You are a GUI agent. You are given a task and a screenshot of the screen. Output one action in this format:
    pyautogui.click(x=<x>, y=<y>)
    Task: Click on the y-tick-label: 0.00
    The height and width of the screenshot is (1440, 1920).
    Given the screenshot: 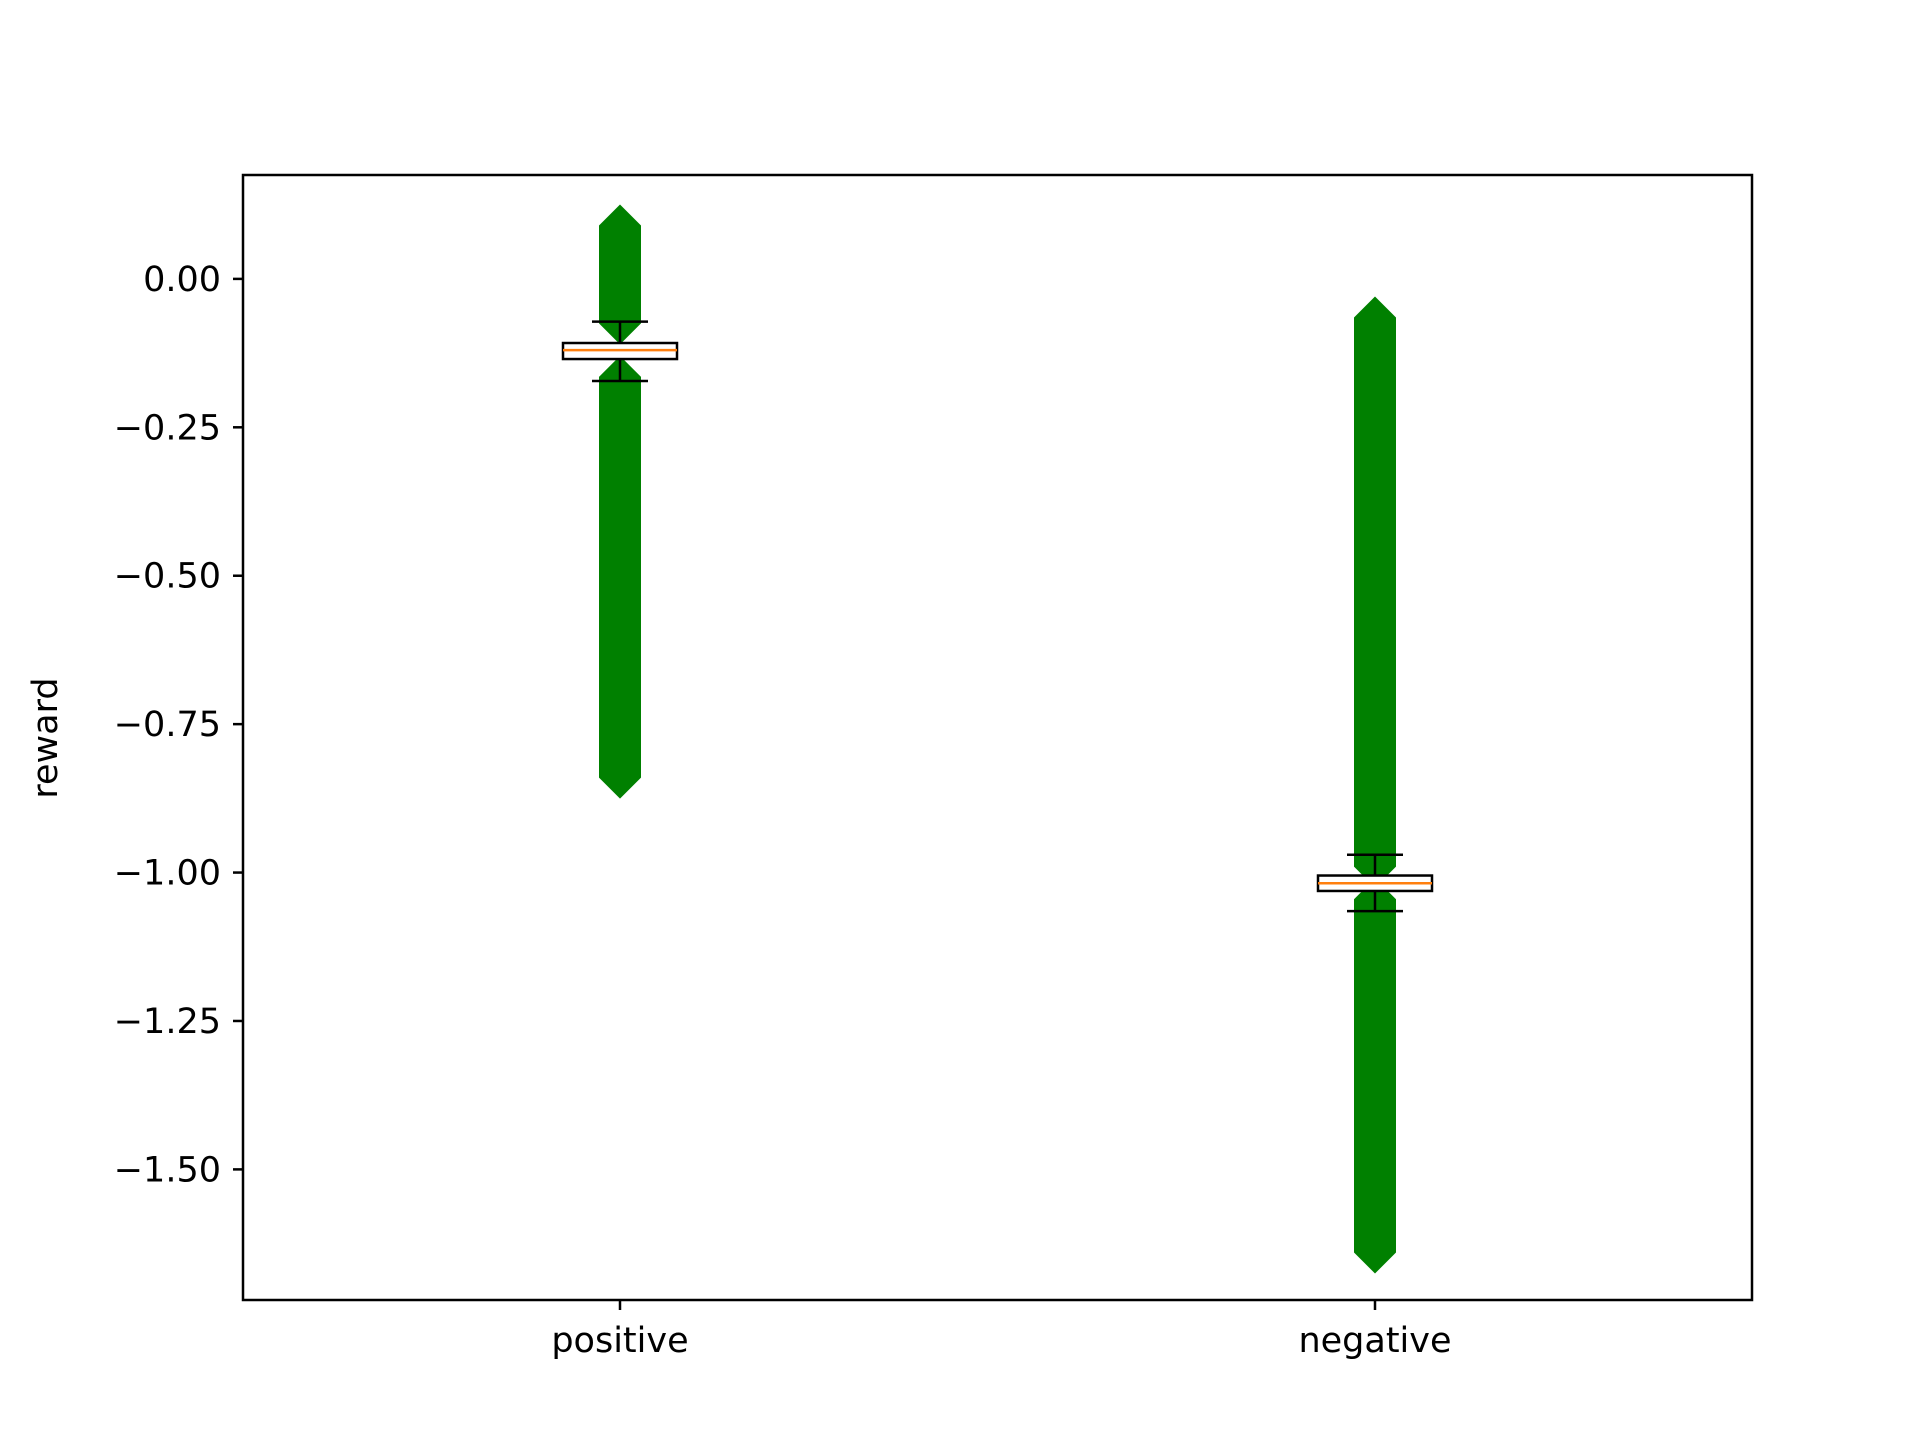 What is the action you would take?
    pyautogui.click(x=182, y=280)
    